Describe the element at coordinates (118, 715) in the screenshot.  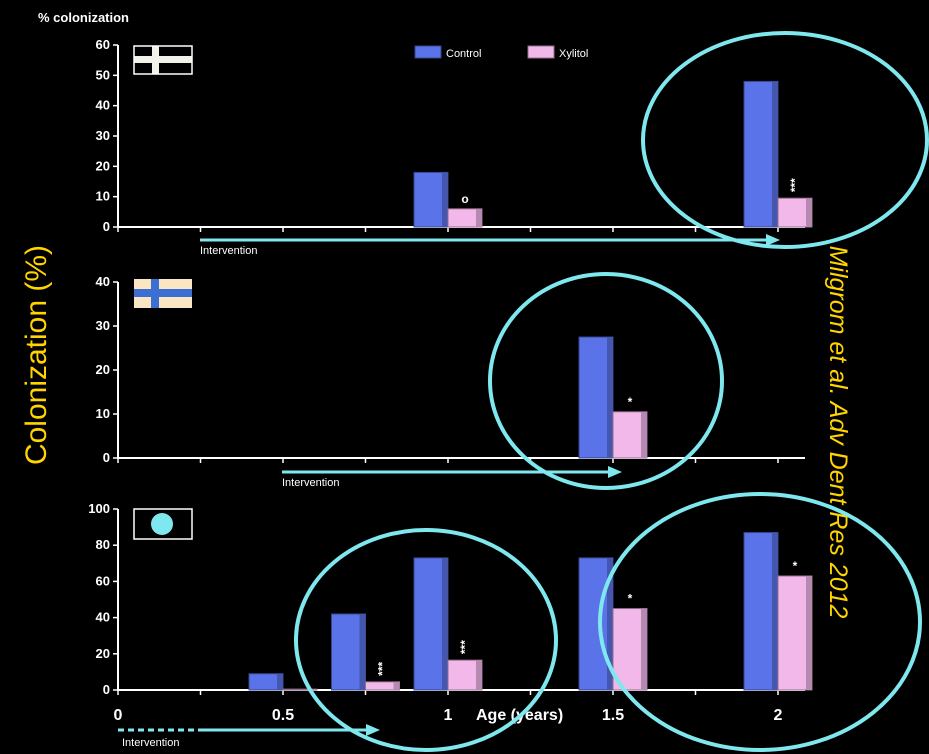
I see `x-tick-label: 0` at that location.